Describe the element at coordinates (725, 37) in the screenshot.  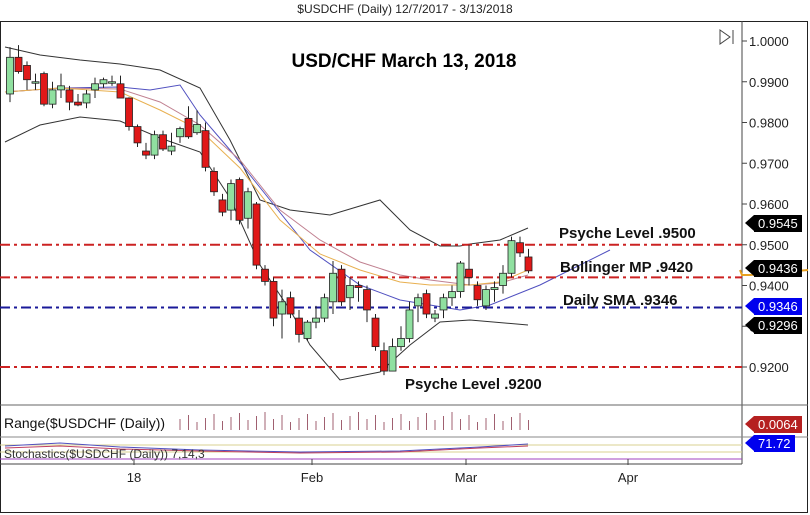
I see `scroll-end-icon` at that location.